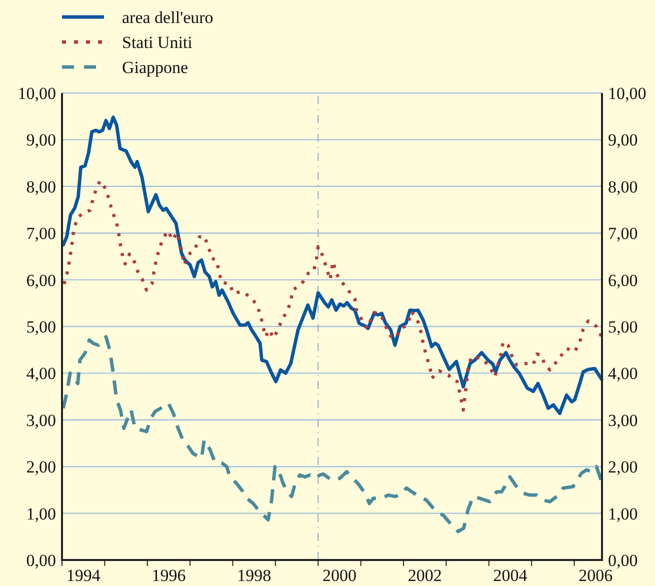  Describe the element at coordinates (41, 374) in the screenshot. I see `y-tick-label: 4,00` at that location.